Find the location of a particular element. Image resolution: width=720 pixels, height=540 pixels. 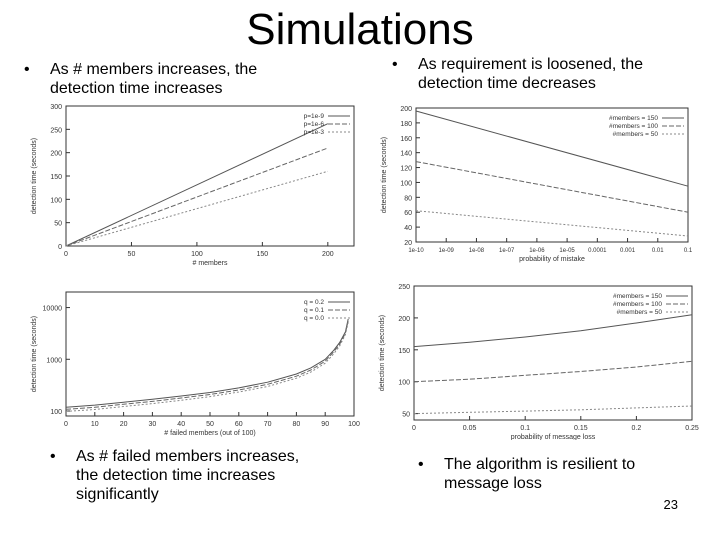

x-tick-label: 60 is located at coordinates (239, 424).